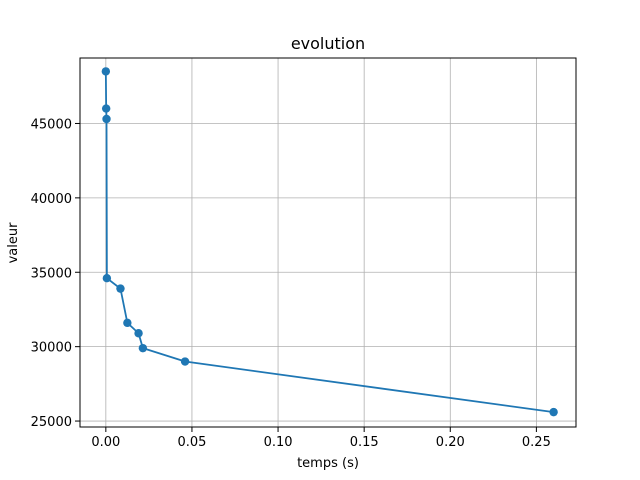 The width and height of the screenshot is (640, 480). What do you see at coordinates (328, 463) in the screenshot?
I see `x-axis-label: temps (s)` at bounding box center [328, 463].